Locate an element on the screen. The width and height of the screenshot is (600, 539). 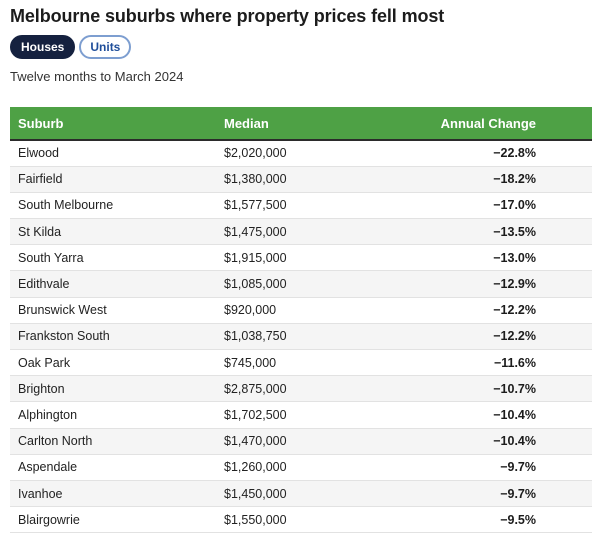
annual-change-cell: −13.0% is located at coordinates (514, 257).